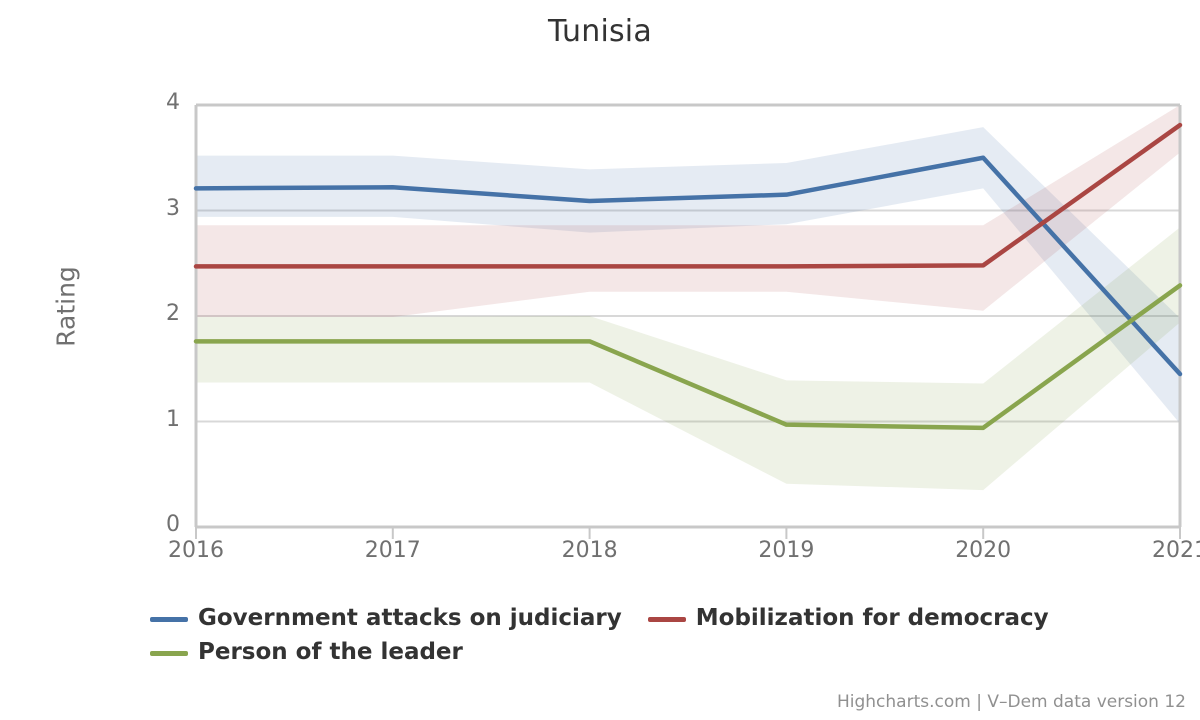 This screenshot has height=720, width=1200. Describe the element at coordinates (392, 550) in the screenshot. I see `x-axis-tick-label: 2017` at that location.